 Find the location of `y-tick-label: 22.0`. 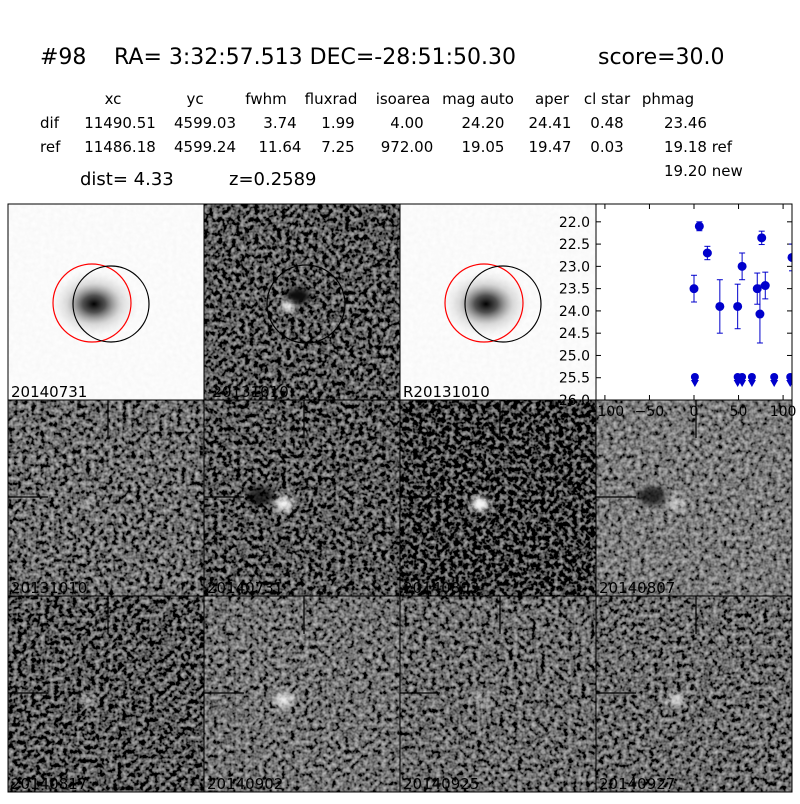

y-tick-label: 22.0 is located at coordinates (574, 223).